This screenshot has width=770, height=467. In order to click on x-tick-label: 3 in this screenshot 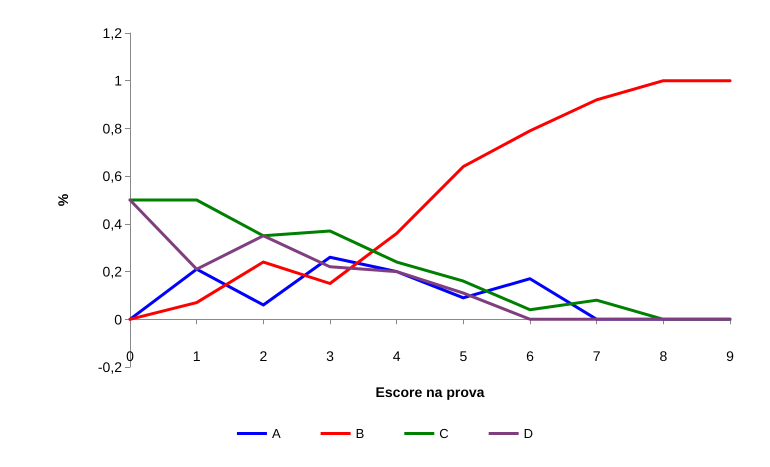, I will do `click(330, 356)`.